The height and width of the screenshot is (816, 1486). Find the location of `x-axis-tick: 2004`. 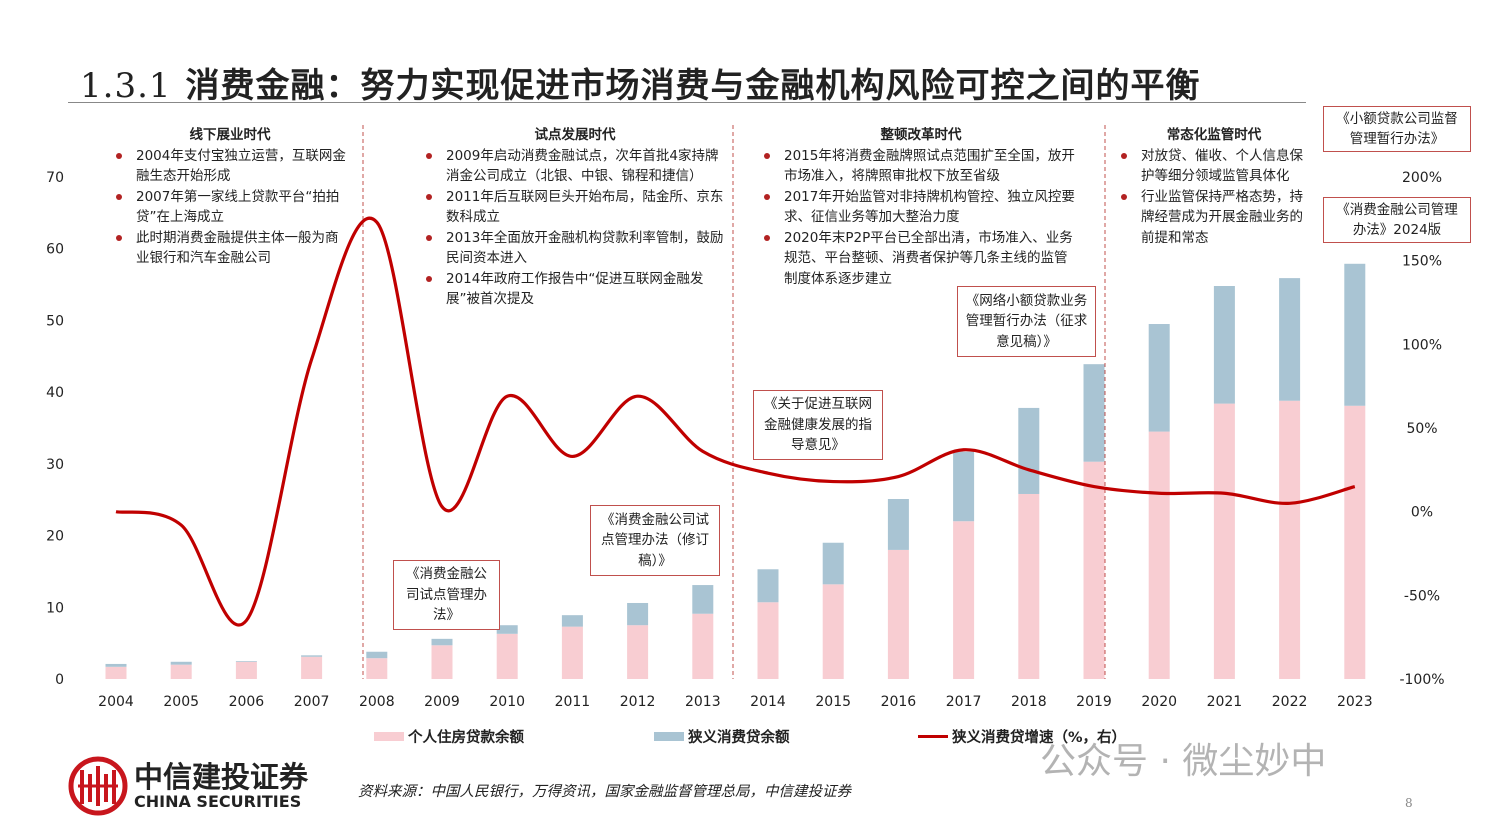

x-axis-tick: 2004 is located at coordinates (116, 702).